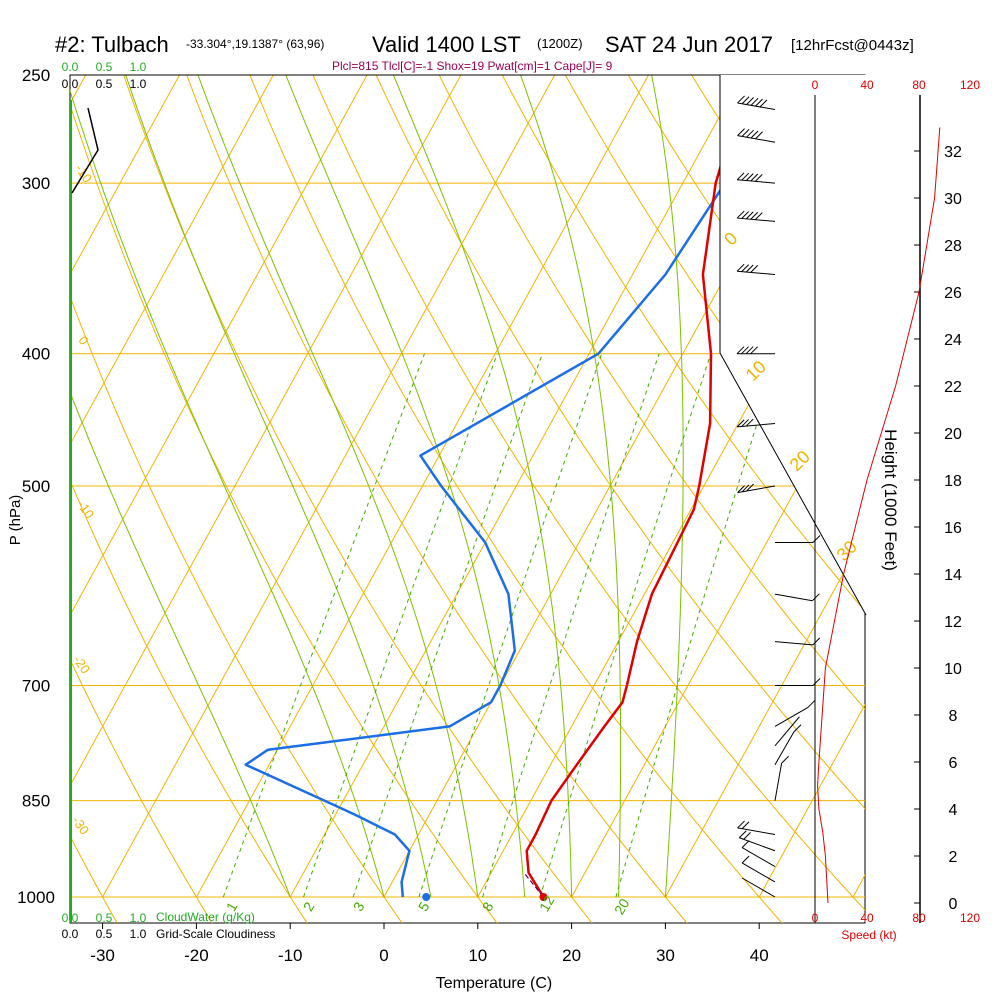 This screenshot has width=1000, height=1000. I want to click on speed-axis-label: Speed (kt), so click(868, 935).